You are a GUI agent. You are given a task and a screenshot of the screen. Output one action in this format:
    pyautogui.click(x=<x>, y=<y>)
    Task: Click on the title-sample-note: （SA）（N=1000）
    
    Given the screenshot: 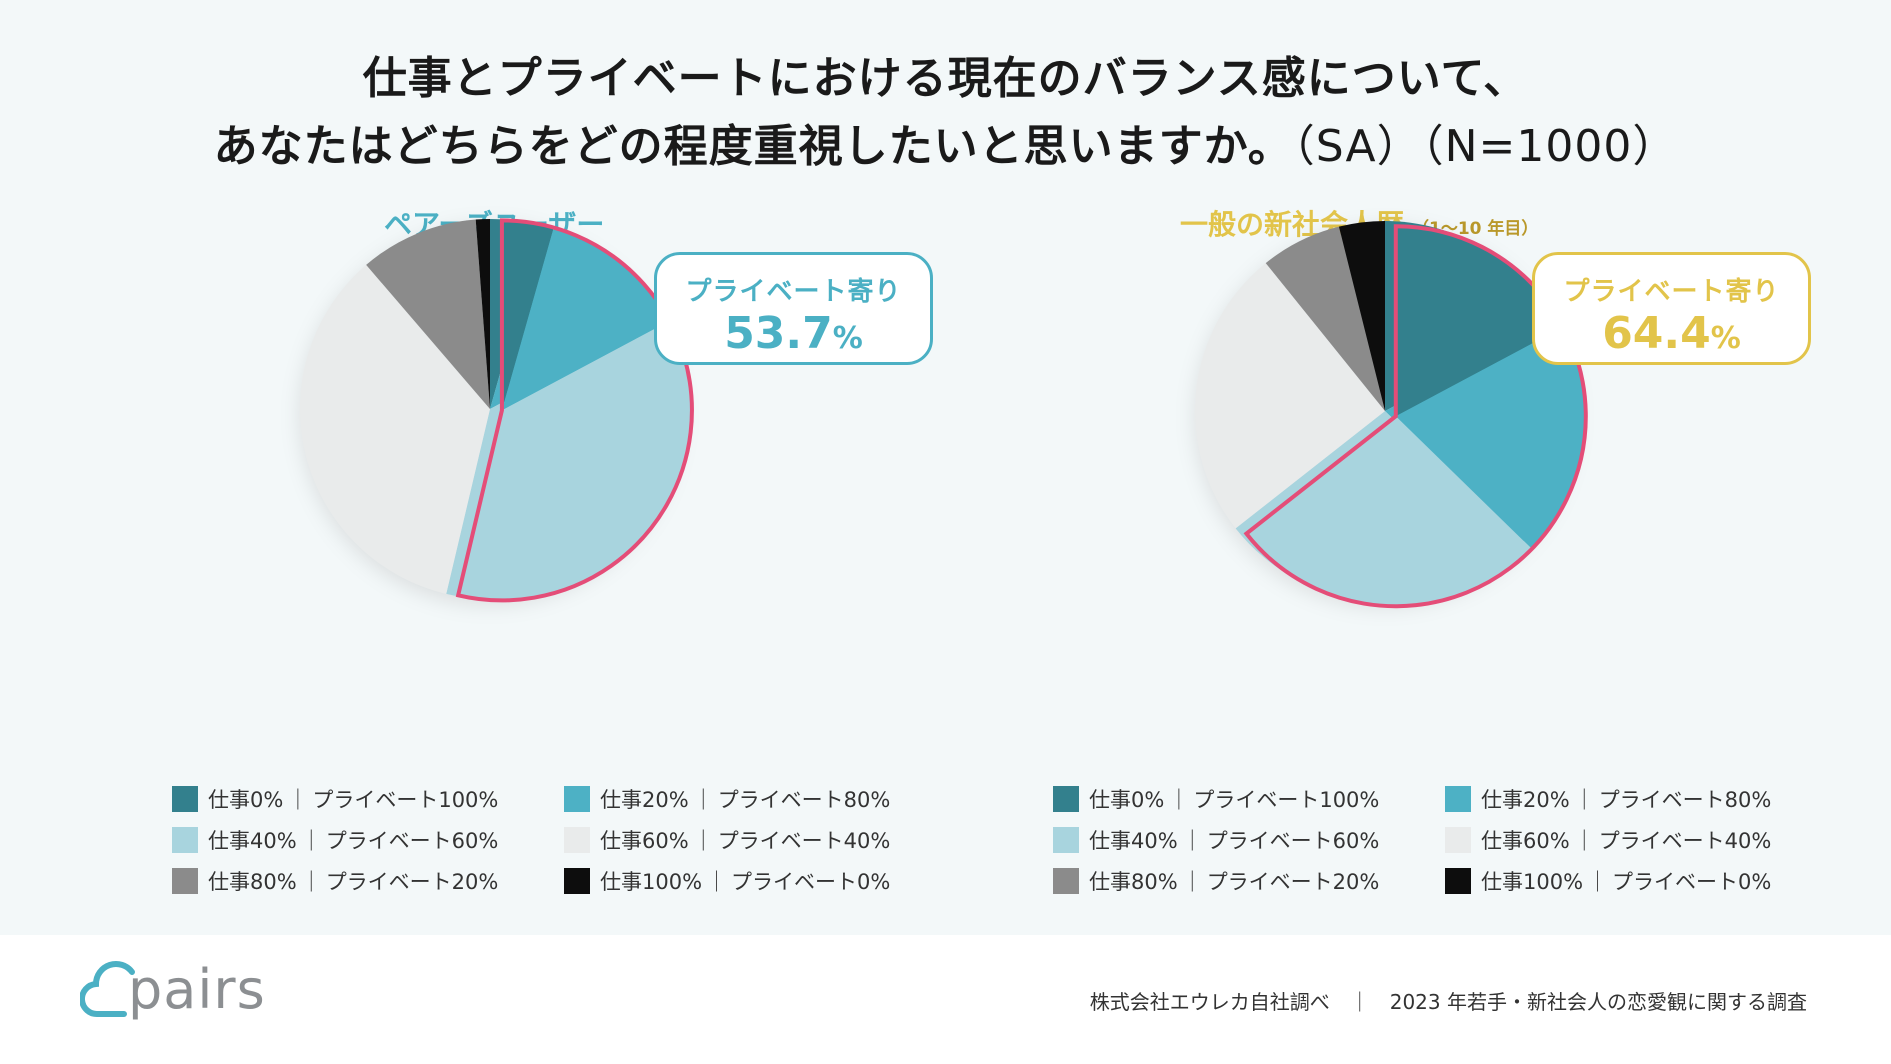 What is the action you would take?
    pyautogui.click(x=1485, y=146)
    